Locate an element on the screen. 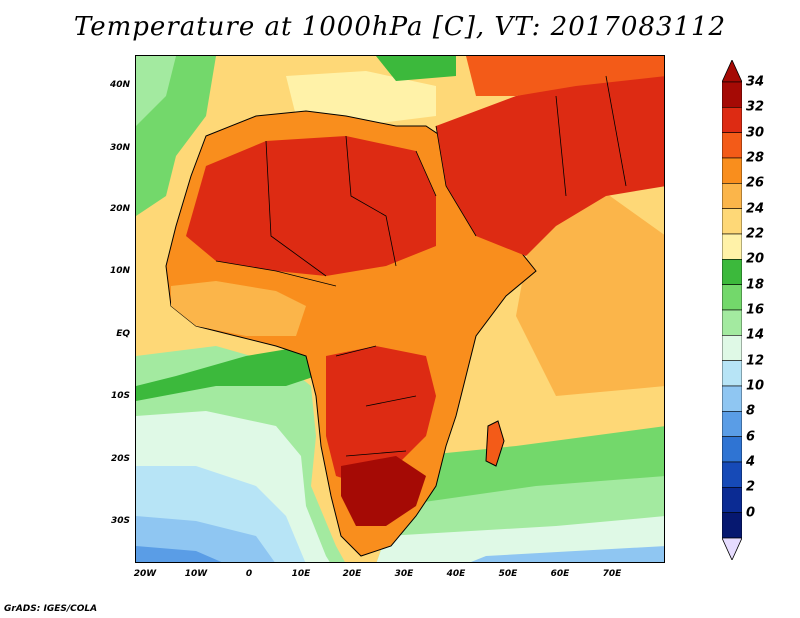 Image resolution: width=800 pixels, height=618 pixels. colorbar-label: 2 is located at coordinates (751, 487).